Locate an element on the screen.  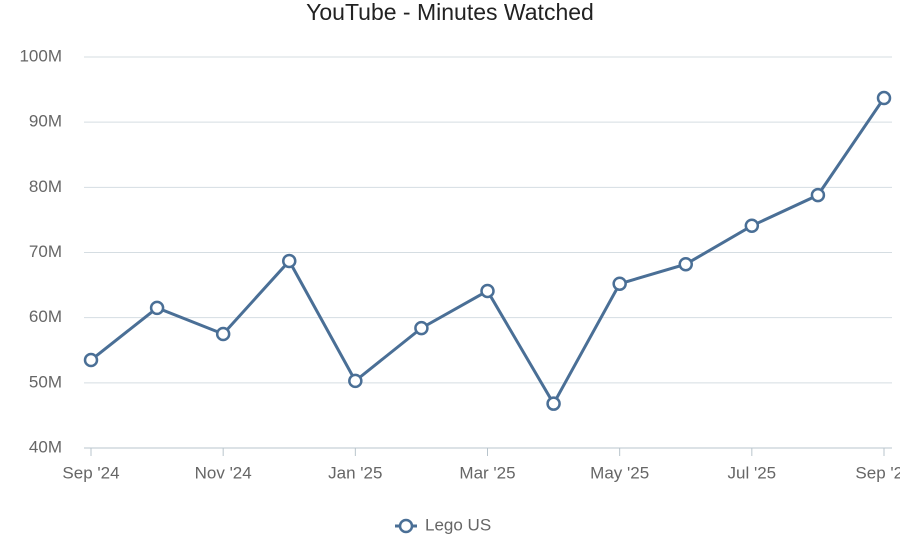
chart-title: YouTube - Minutes Watched is located at coordinates (450, 12).